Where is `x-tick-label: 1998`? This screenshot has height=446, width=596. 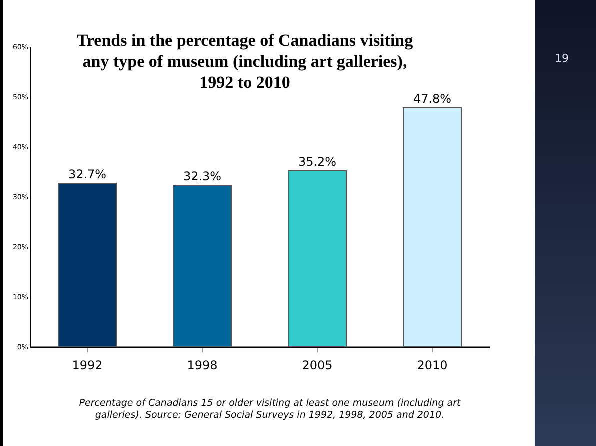 x-tick-label: 1998 is located at coordinates (202, 365).